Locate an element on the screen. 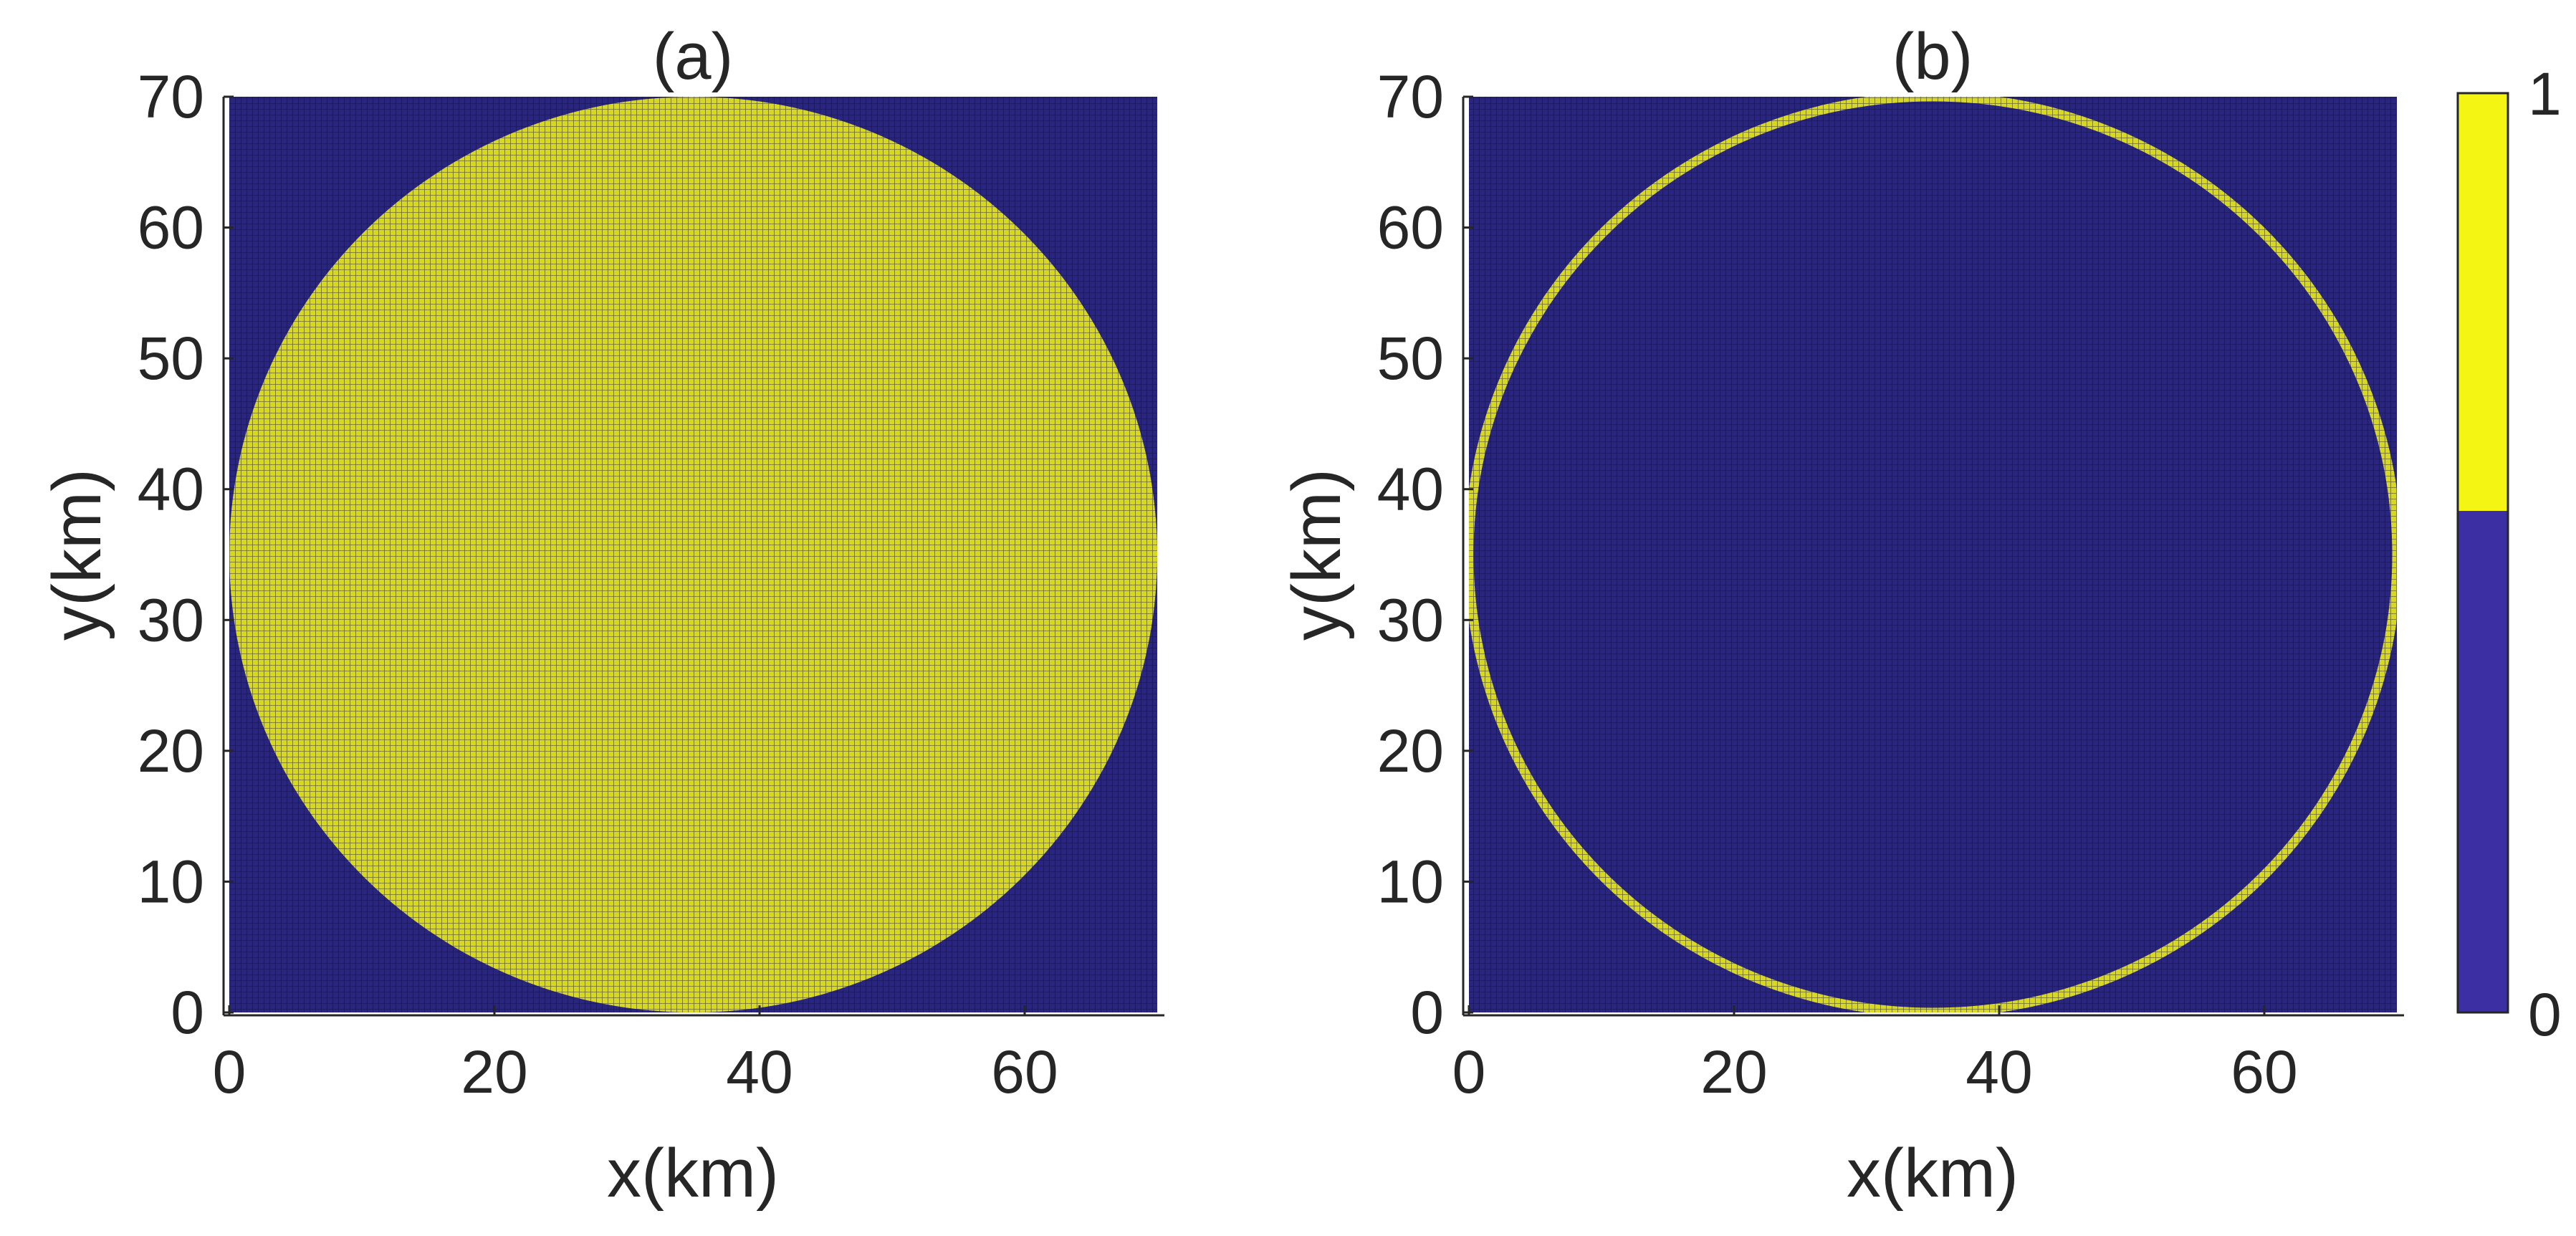  panel-b-xlabel: x(km) is located at coordinates (1933, 1173).